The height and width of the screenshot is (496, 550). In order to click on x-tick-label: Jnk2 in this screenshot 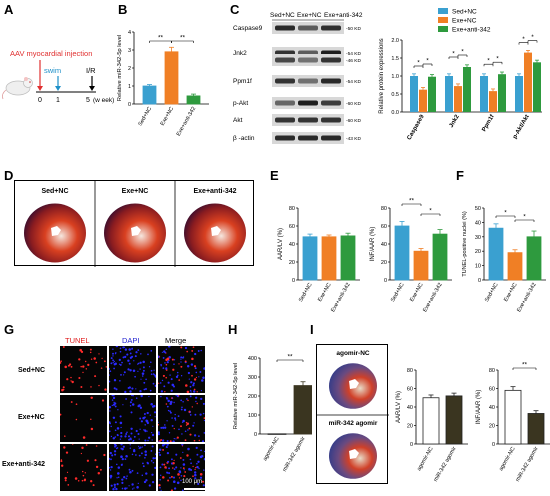, I will do `click(455, 120)`.